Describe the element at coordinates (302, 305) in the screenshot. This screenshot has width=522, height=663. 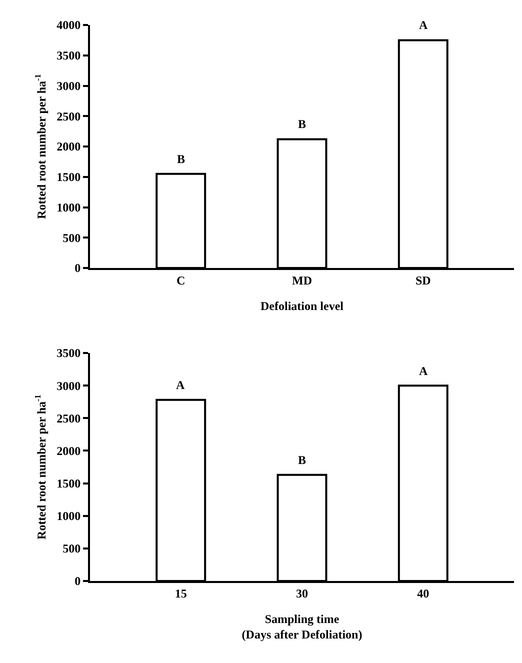
I see `x-axis-title: Defoliation level` at that location.